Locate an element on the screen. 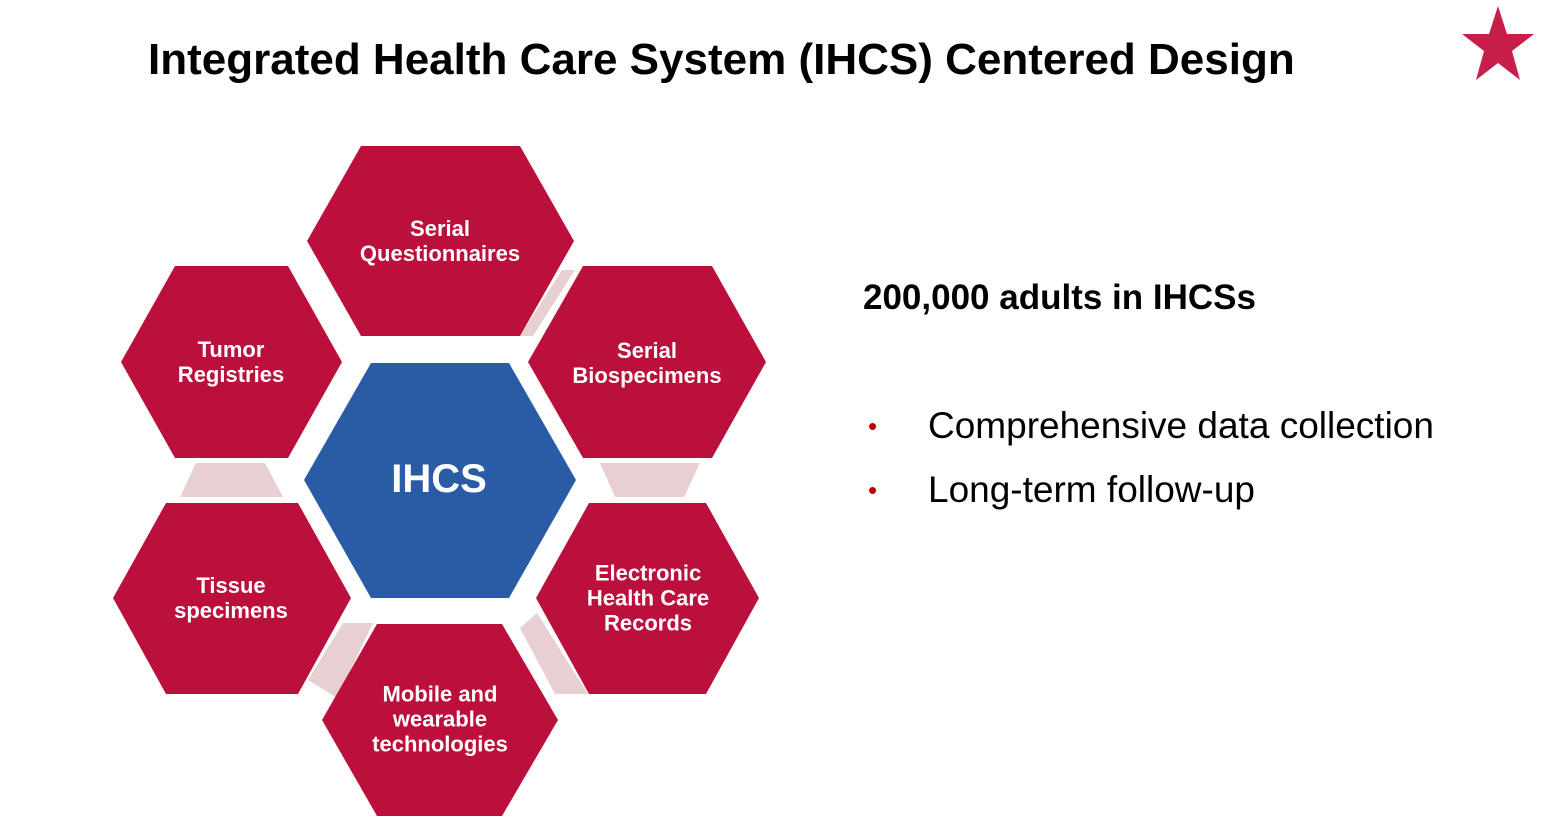  hexagon-tissue-specimens is located at coordinates (232, 598).